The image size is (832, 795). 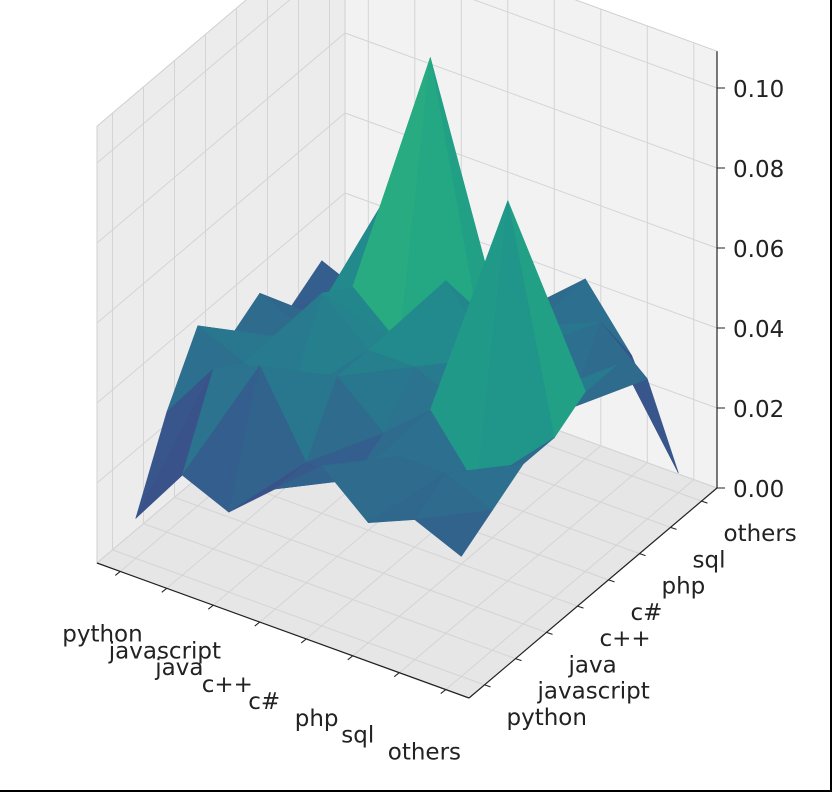 What do you see at coordinates (178, 668) in the screenshot?
I see `x-tick-label: java` at bounding box center [178, 668].